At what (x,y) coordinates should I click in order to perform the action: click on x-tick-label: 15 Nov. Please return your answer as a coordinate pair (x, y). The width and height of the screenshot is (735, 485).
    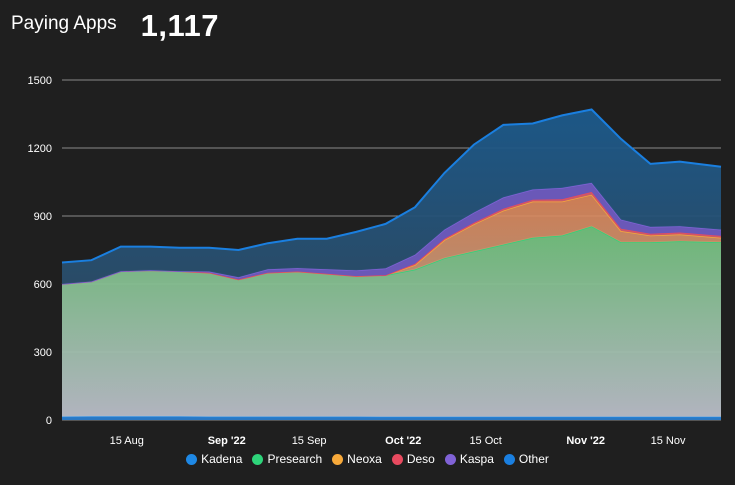
    Looking at the image, I should click on (668, 441).